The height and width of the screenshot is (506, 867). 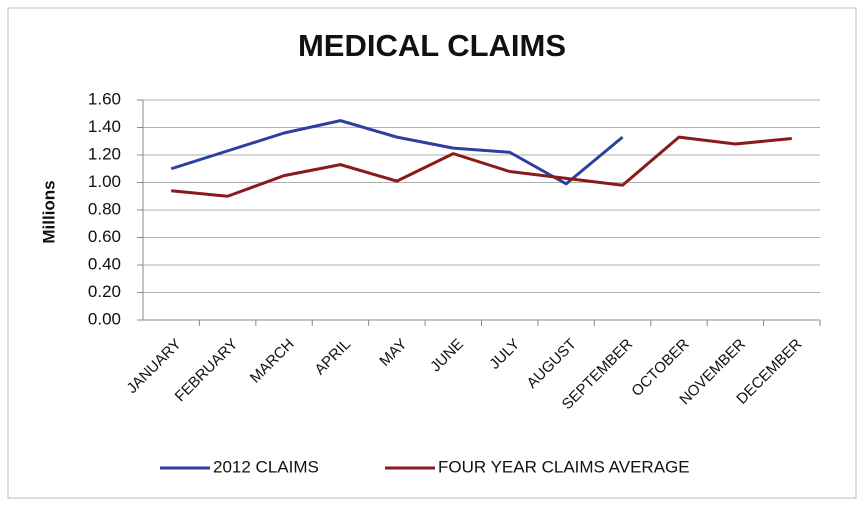 What do you see at coordinates (48, 211) in the screenshot?
I see `y-axis-label: Millions` at bounding box center [48, 211].